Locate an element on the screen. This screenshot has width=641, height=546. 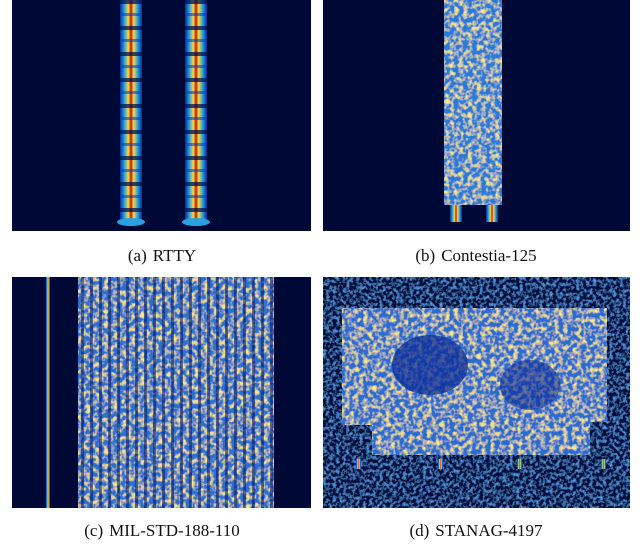
caption: (a) RTTY is located at coordinates (162, 255).